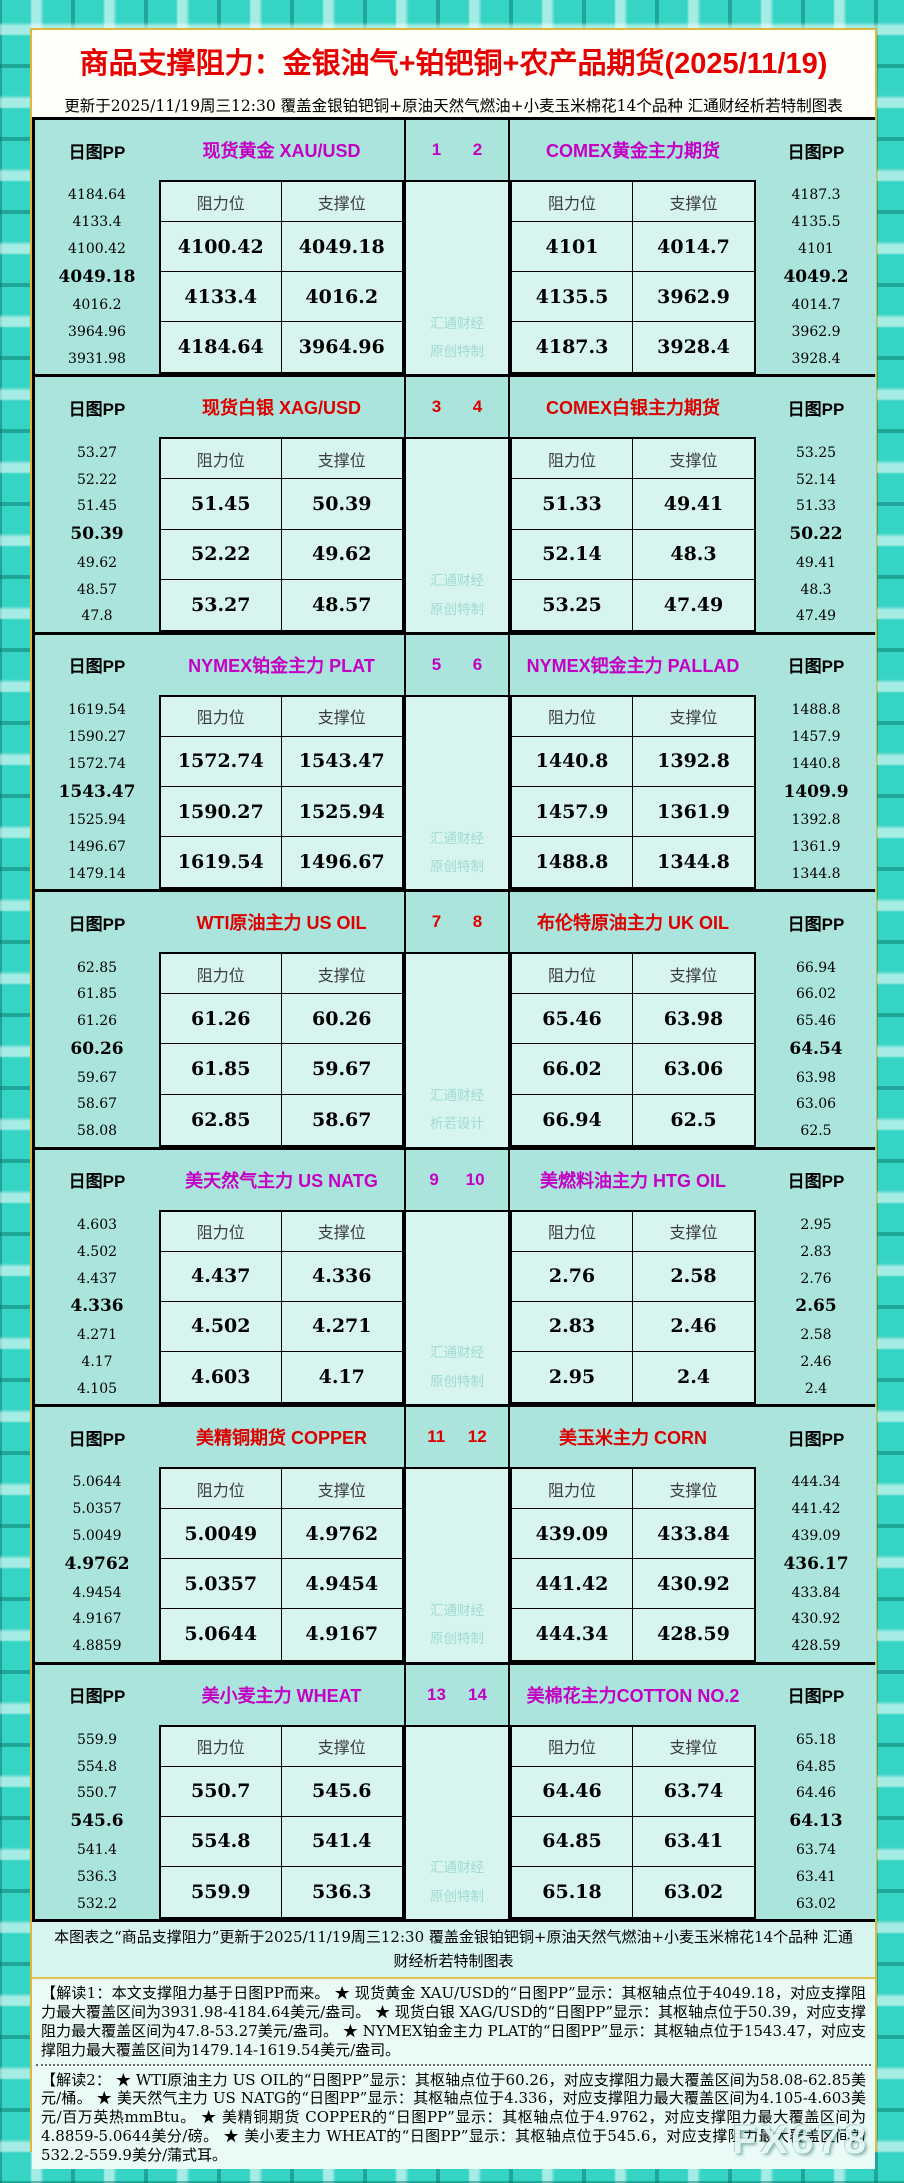 Image resolution: width=904 pixels, height=2183 pixels. Describe the element at coordinates (693, 1891) in the screenshot. I see `support-value: 63.02` at that location.